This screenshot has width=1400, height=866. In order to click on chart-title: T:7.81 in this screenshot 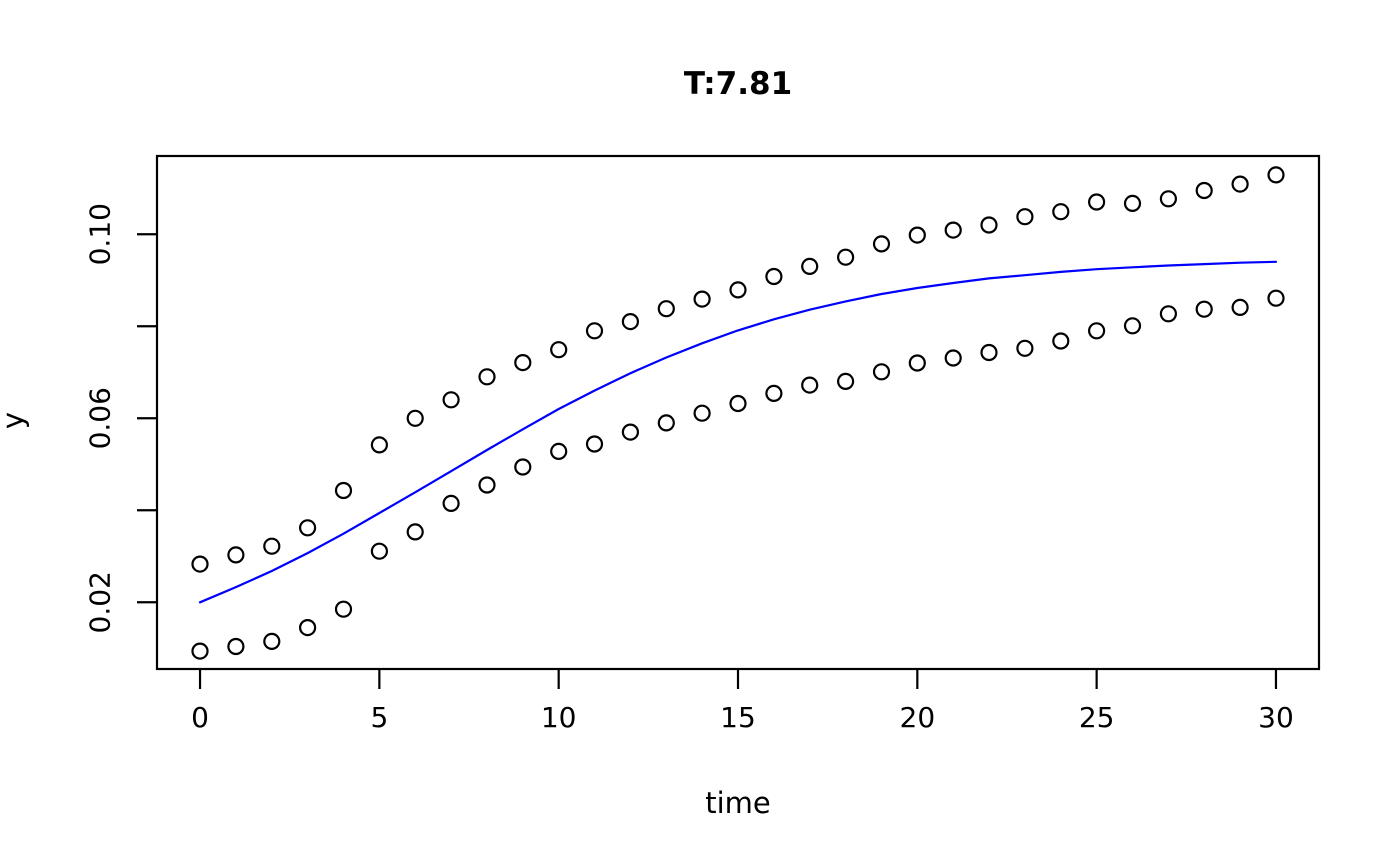, I will do `click(738, 84)`.